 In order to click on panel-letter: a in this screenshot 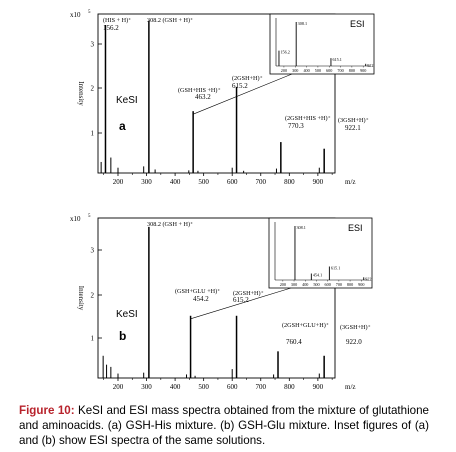, I will do `click(122, 126)`.